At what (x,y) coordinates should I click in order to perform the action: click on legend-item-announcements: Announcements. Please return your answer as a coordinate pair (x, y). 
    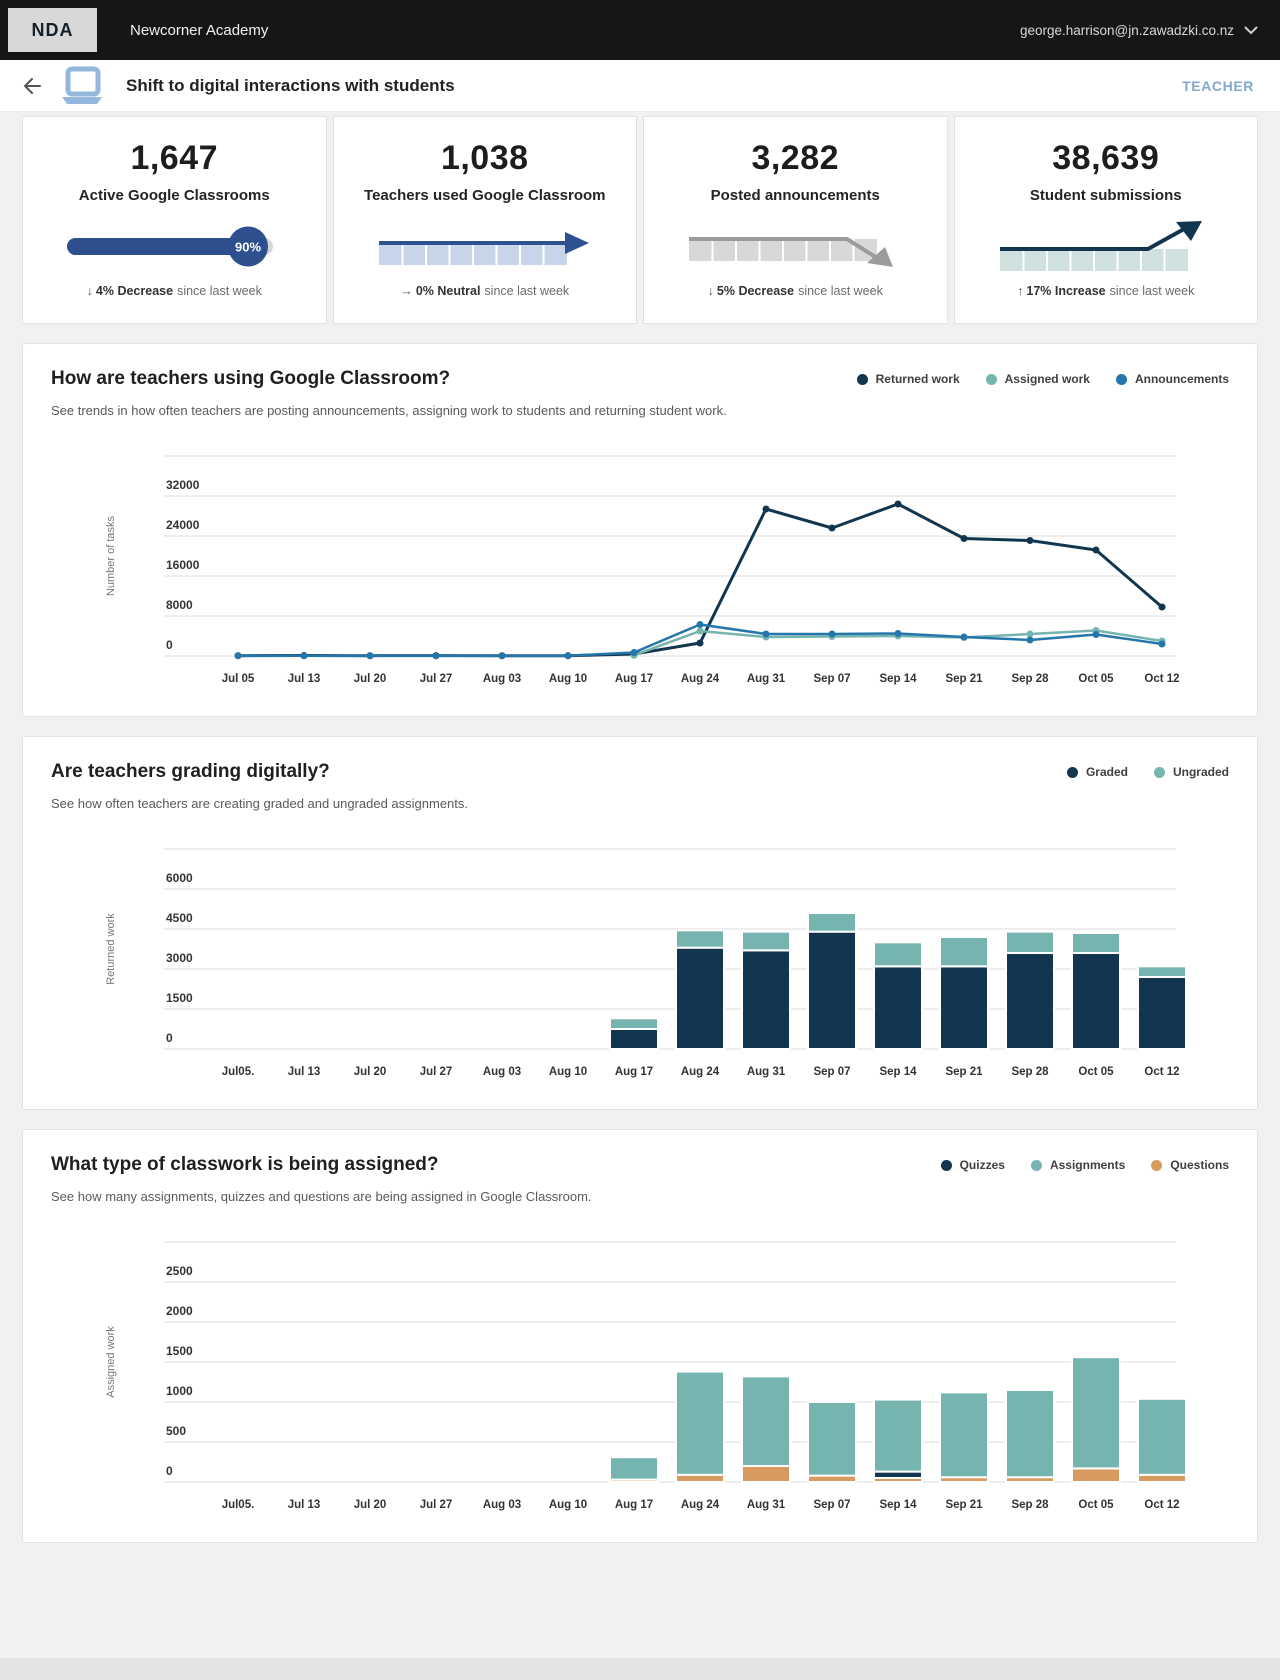
    Looking at the image, I should click on (1172, 379).